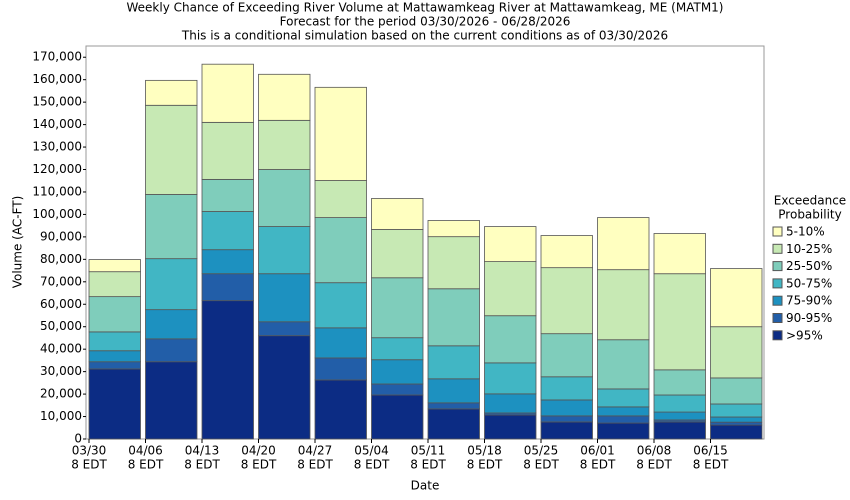 The width and height of the screenshot is (850, 500). What do you see at coordinates (428, 451) in the screenshot?
I see `x-tick-label: 05/11` at bounding box center [428, 451].